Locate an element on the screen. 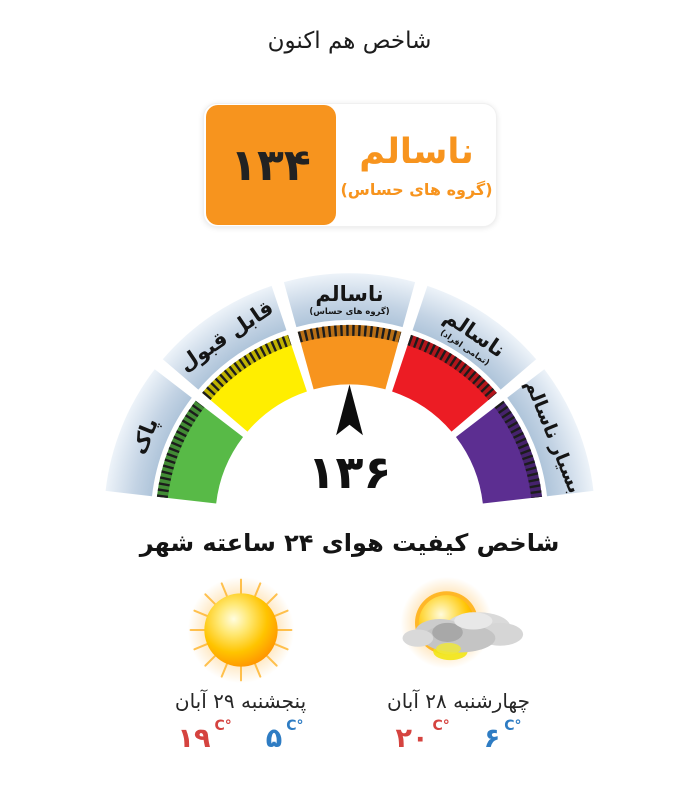 This screenshot has width=699, height=800. aqi-value: ۱۳۴ is located at coordinates (270, 165).